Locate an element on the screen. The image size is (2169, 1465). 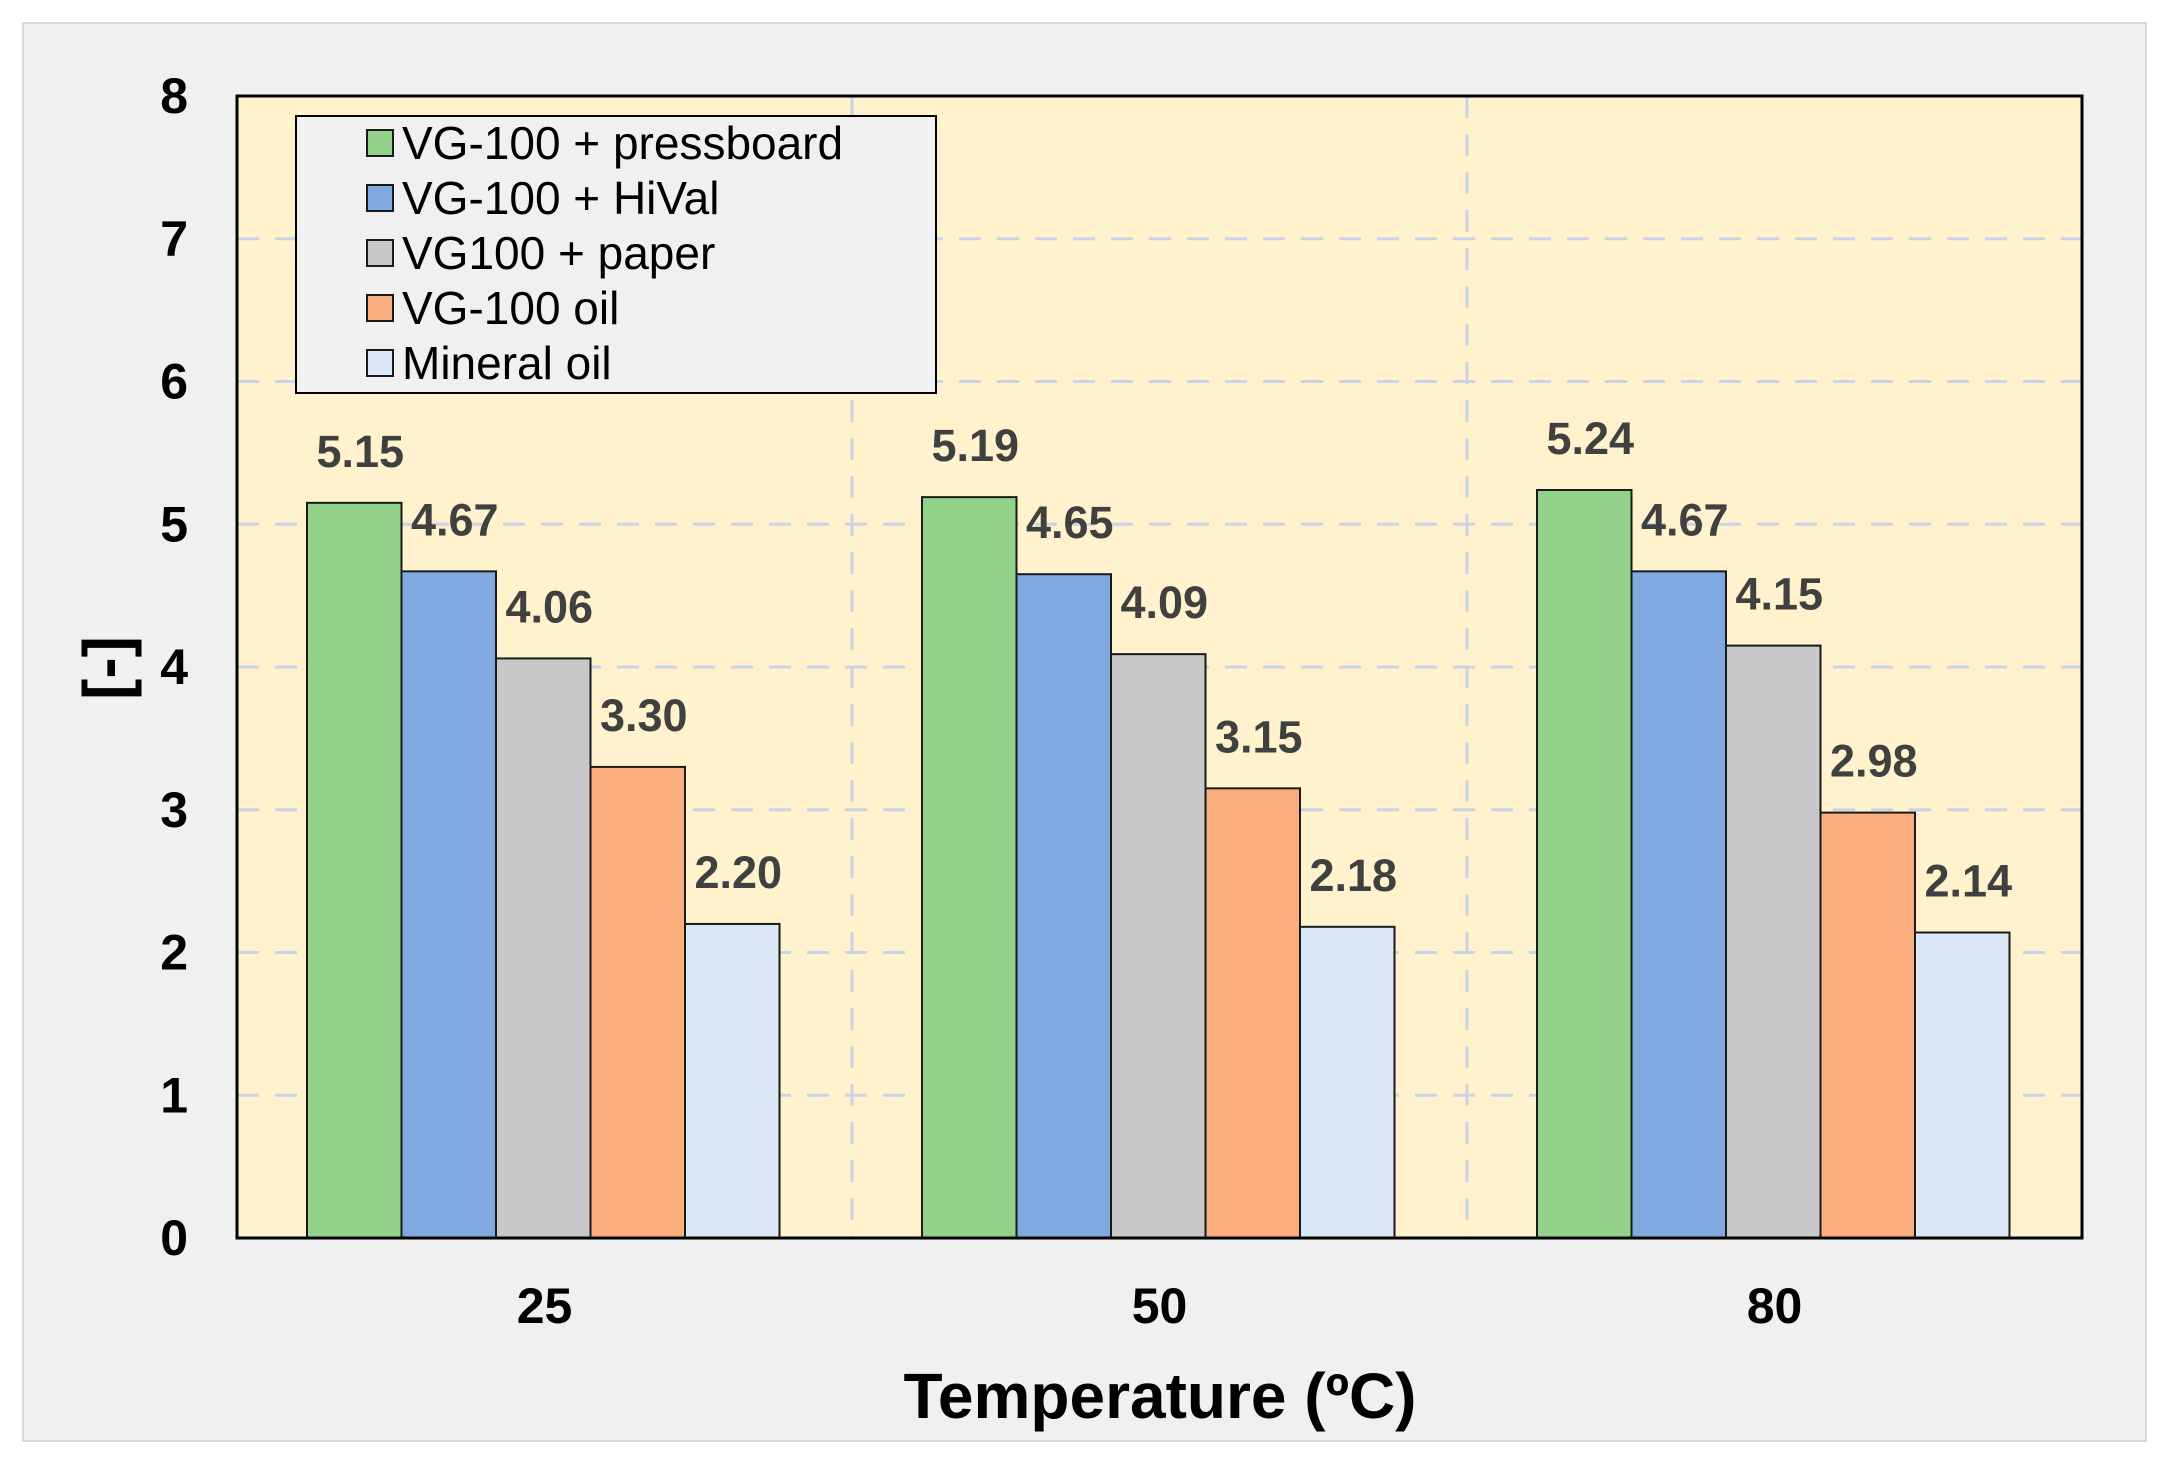
data-label: 4.09 is located at coordinates (1164, 602).